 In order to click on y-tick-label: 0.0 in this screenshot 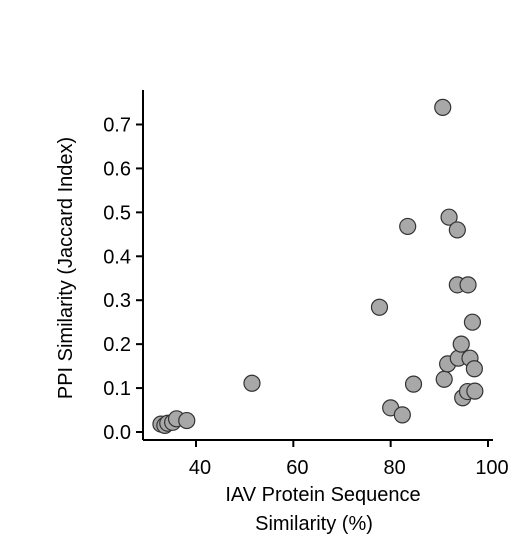, I will do `click(117, 433)`.